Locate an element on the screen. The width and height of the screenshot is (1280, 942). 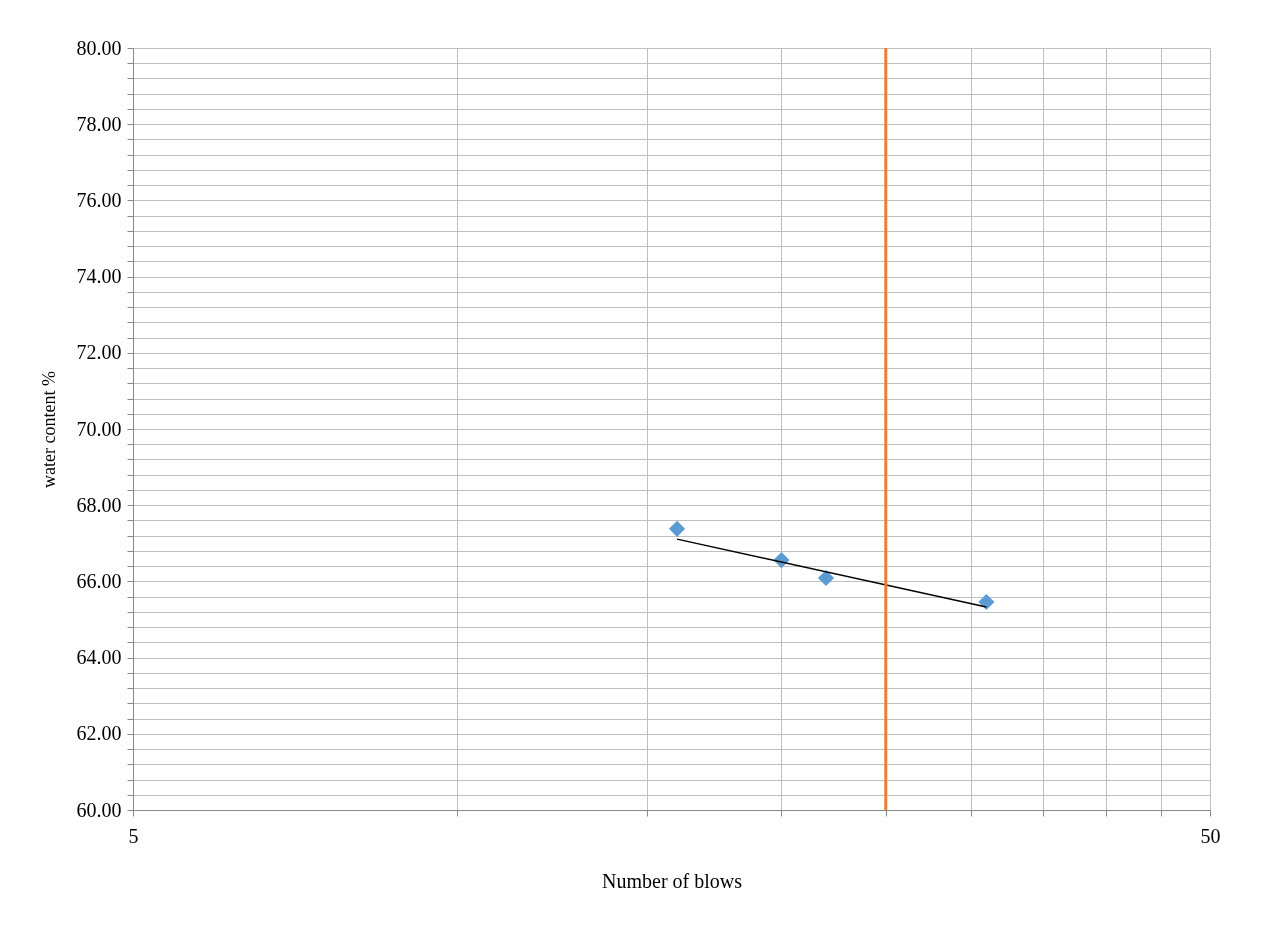
y-tick-label: 74.00 is located at coordinates (99, 276).